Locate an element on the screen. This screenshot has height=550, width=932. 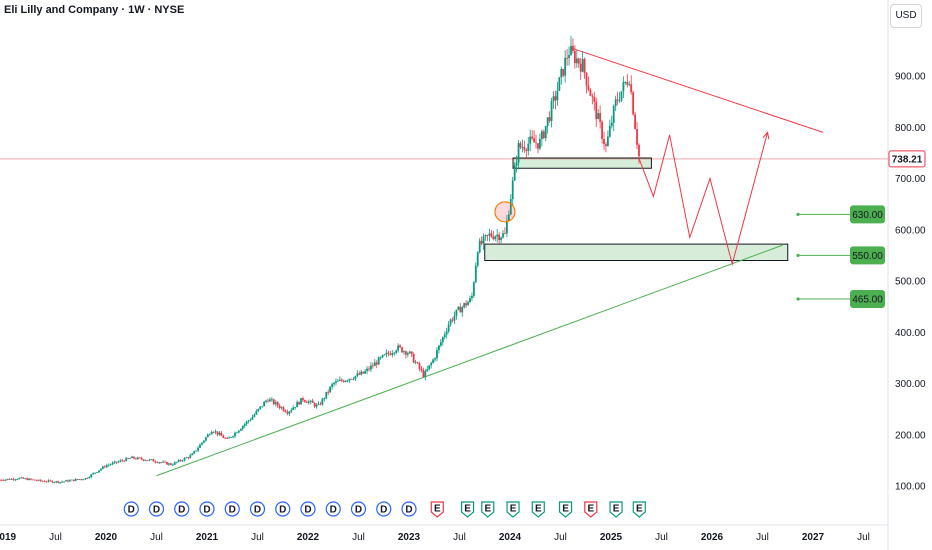
earnings-marker-label: E is located at coordinates (487, 509).